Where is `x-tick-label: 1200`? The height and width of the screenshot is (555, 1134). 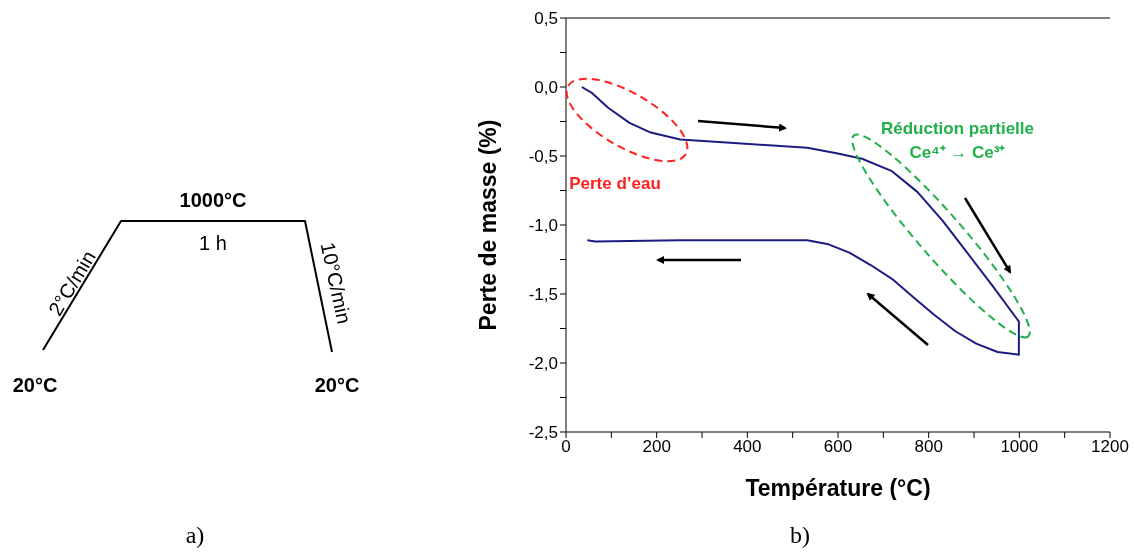 x-tick-label: 1200 is located at coordinates (1110, 447).